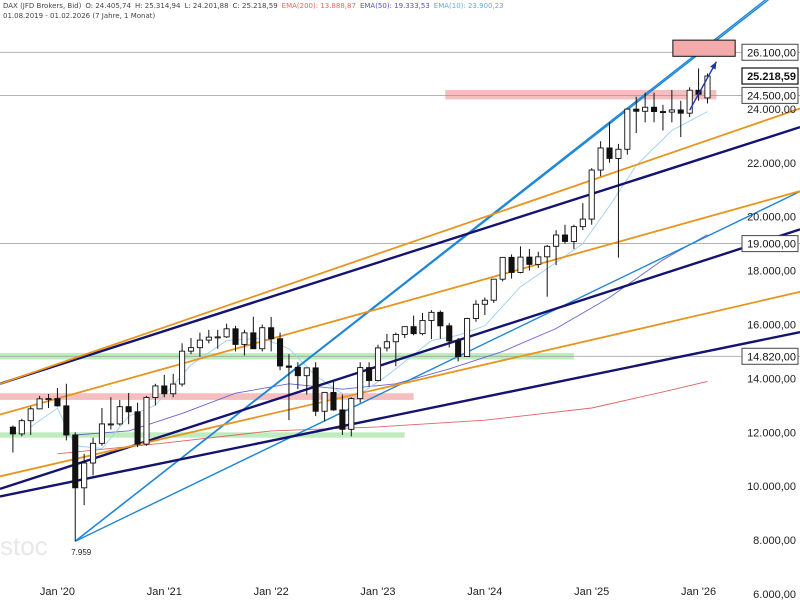  Describe the element at coordinates (57, 592) in the screenshot. I see `x-tick-label: Jan '20` at that location.